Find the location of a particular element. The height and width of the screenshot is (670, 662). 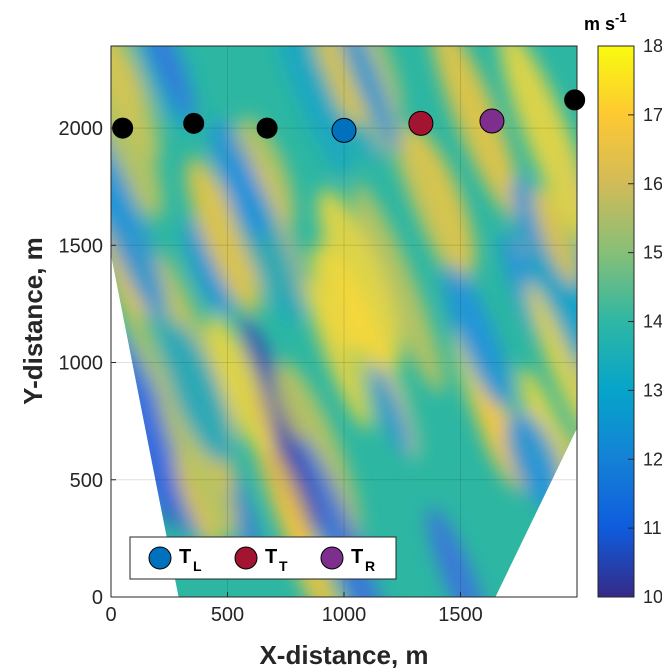

colorbar-unit-text: m s is located at coordinates (599, 24).